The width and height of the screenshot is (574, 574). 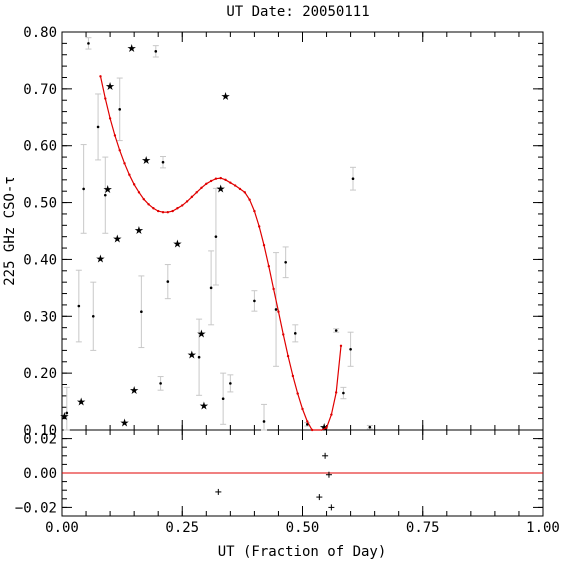 What do you see at coordinates (62, 528) in the screenshot?
I see `x-tick-label: 0.00` at bounding box center [62, 528].